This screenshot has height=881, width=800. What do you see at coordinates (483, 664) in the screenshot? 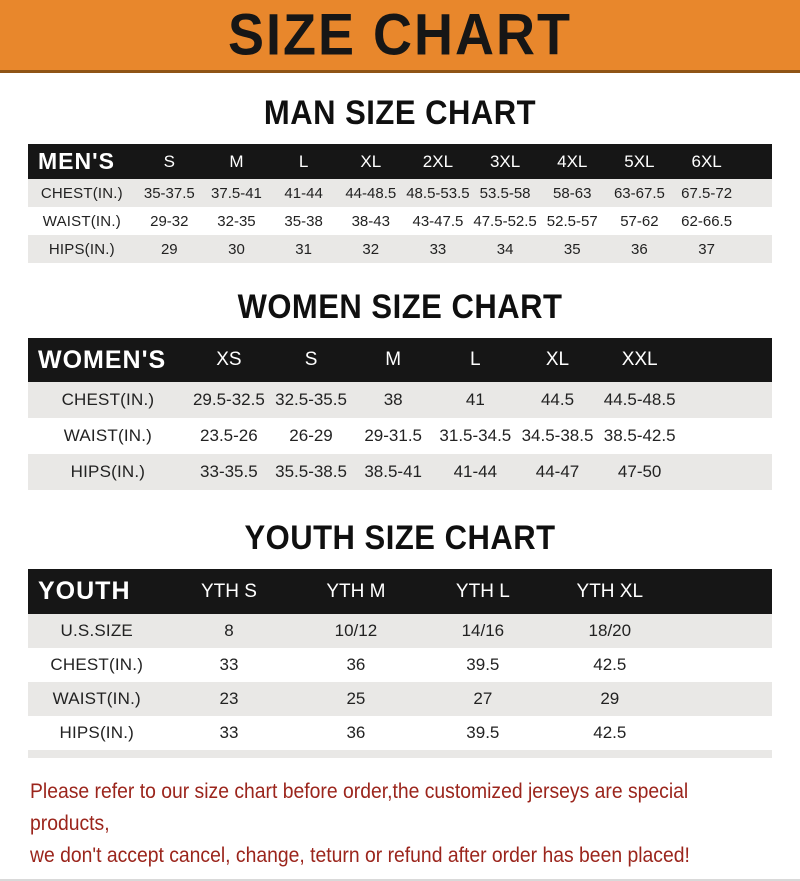
I see `size-value-cell: 39.5` at bounding box center [483, 664].